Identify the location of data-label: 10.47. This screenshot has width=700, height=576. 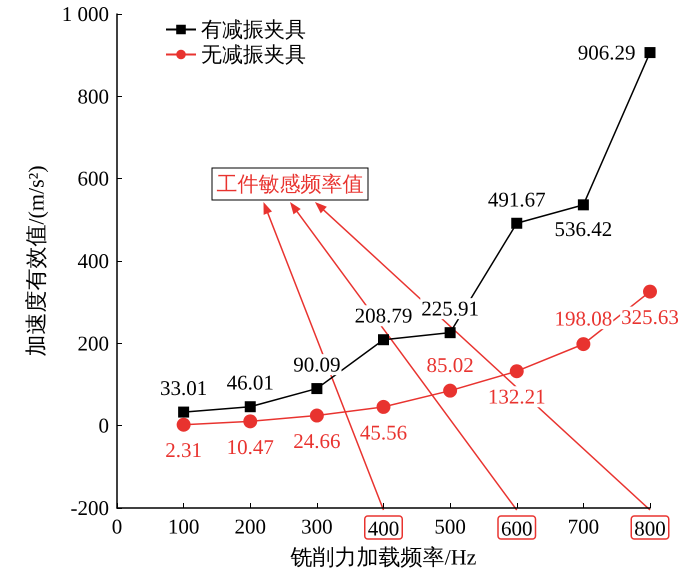
(250, 446).